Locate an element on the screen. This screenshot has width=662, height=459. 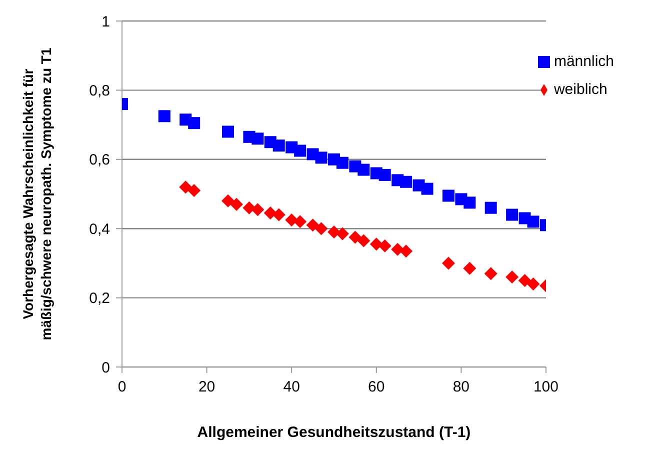
legend-label: männlich is located at coordinates (584, 61).